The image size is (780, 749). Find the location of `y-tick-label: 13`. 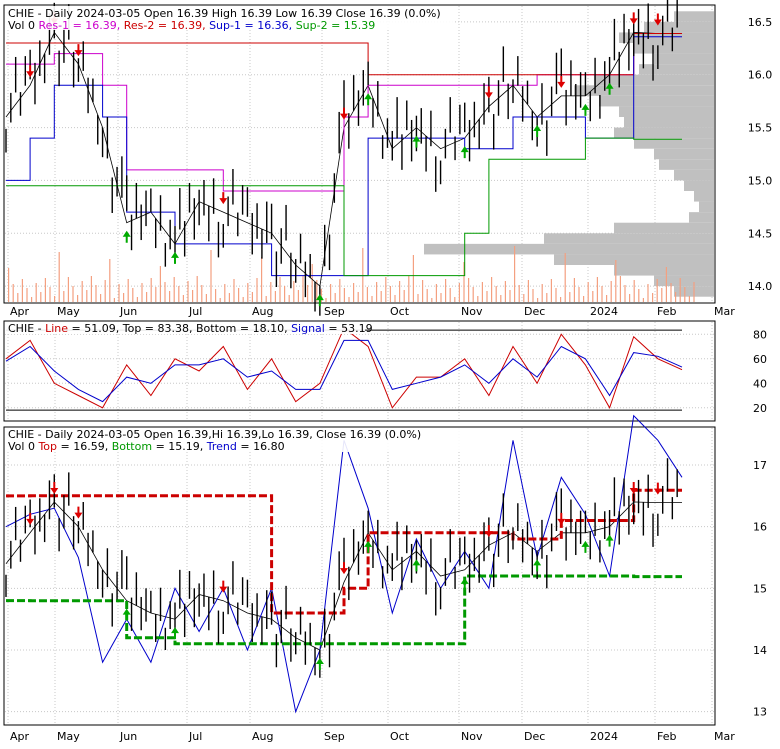

y-tick-label: 13 is located at coordinates (760, 712).